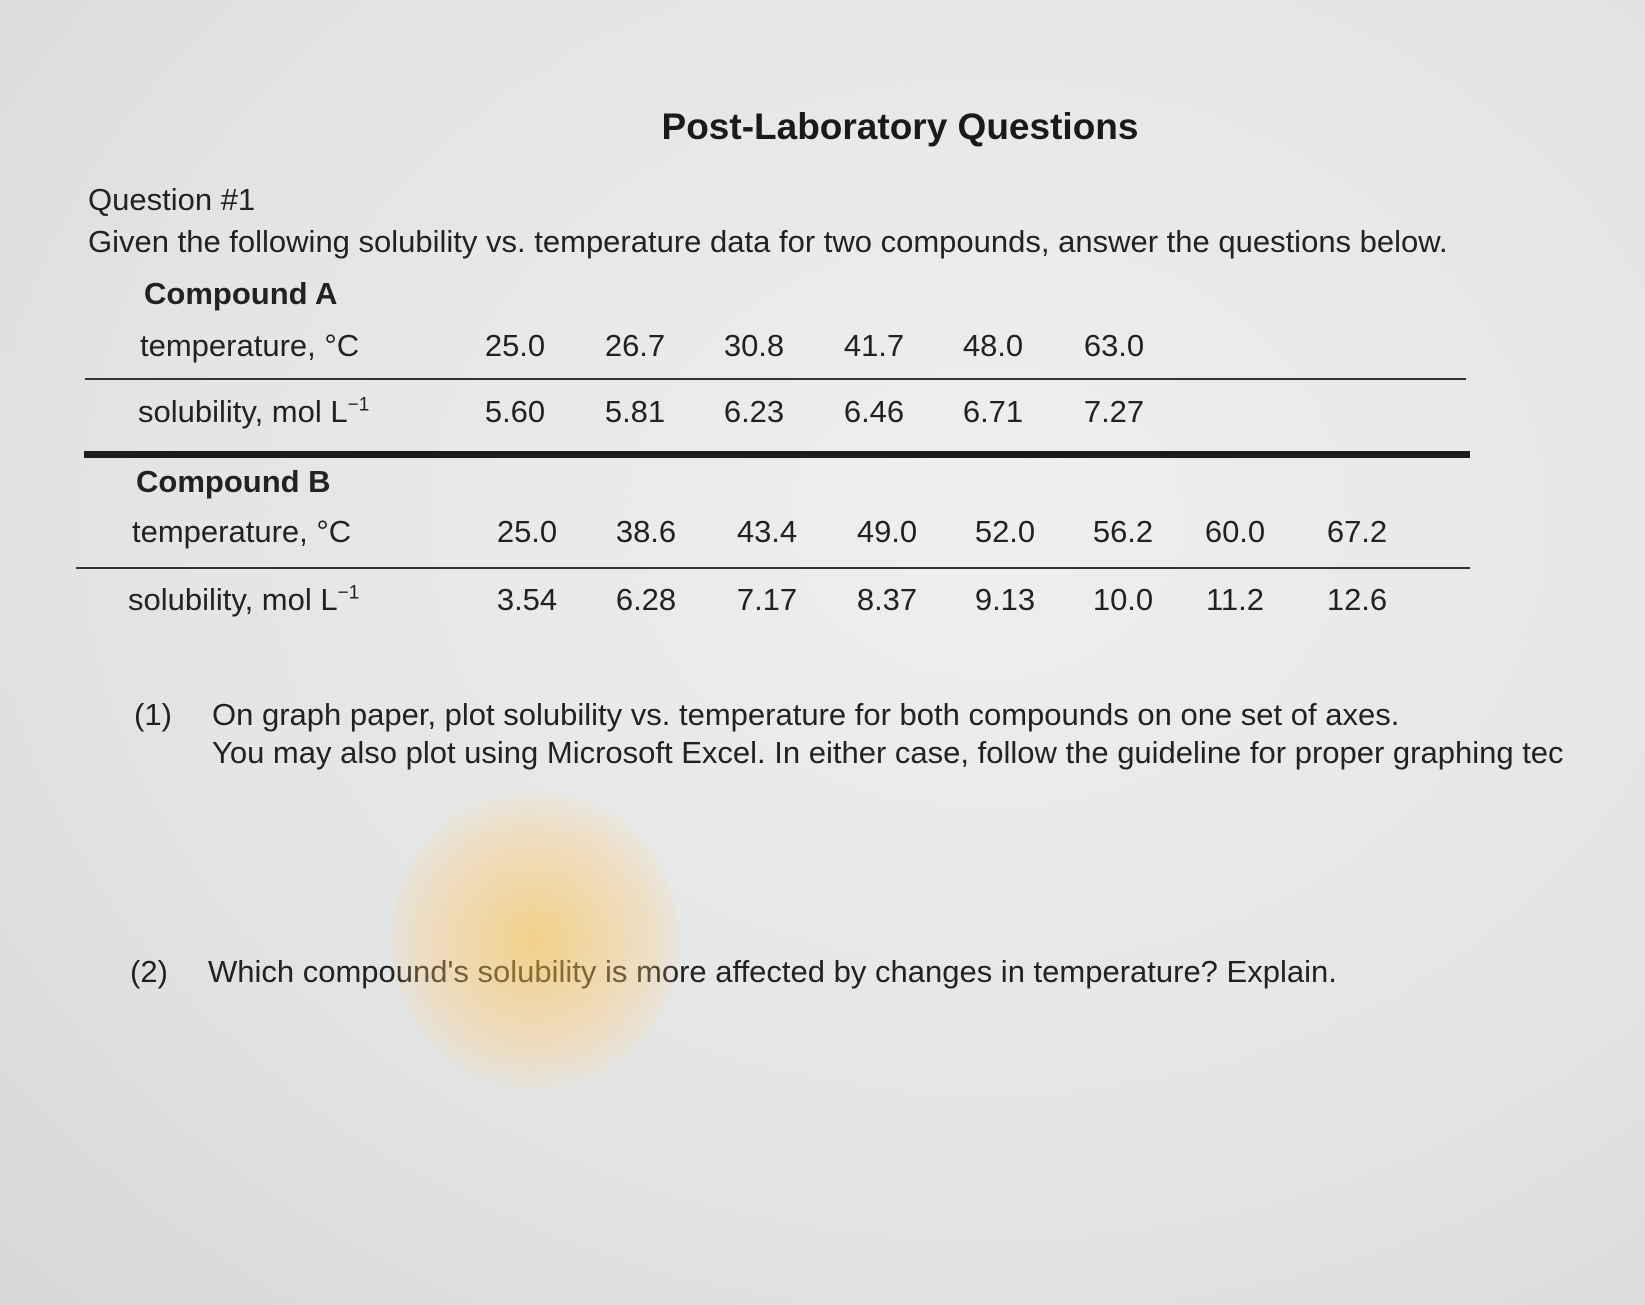 The width and height of the screenshot is (1645, 1305). Describe the element at coordinates (1005, 531) in the screenshot. I see `table-cell: 52.0` at that location.